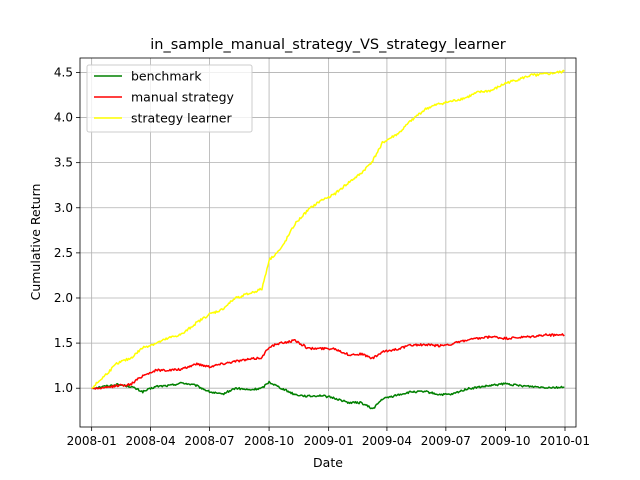  Describe the element at coordinates (35, 242) in the screenshot. I see `y-axis-label: Cumulative Return` at that location.